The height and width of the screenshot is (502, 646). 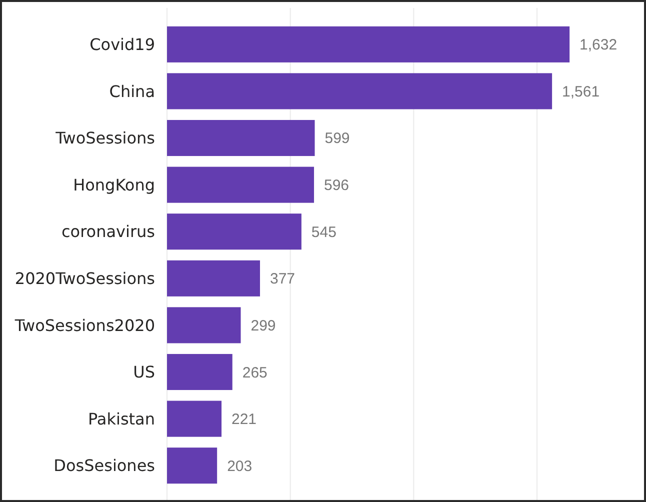 I want to click on data-label: 299, so click(x=263, y=325).